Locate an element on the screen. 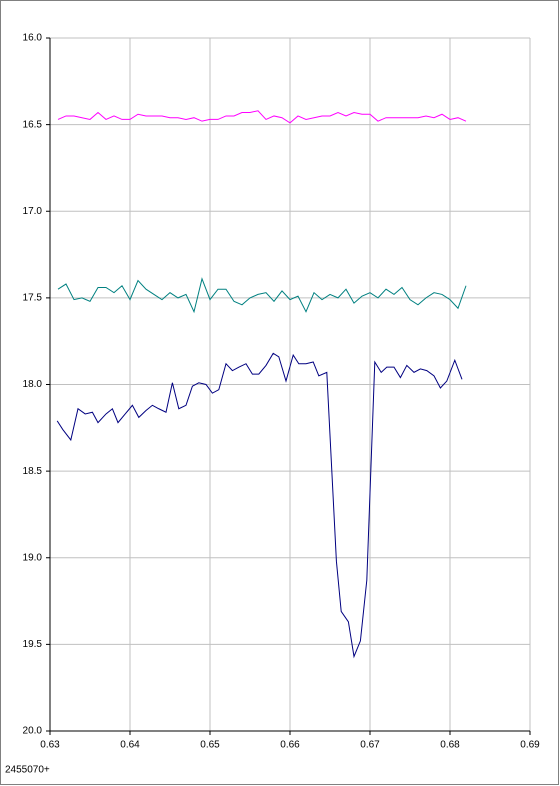 The height and width of the screenshot is (786, 560). x-tick-label: 0.63 is located at coordinates (50, 745).